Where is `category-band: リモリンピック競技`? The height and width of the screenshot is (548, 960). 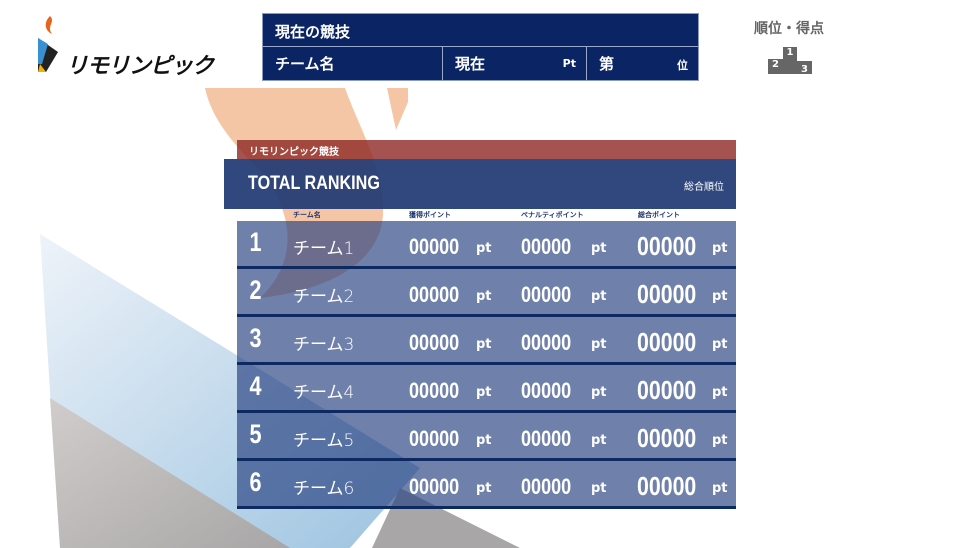 category-band: リモリンピック競技 is located at coordinates (486, 149).